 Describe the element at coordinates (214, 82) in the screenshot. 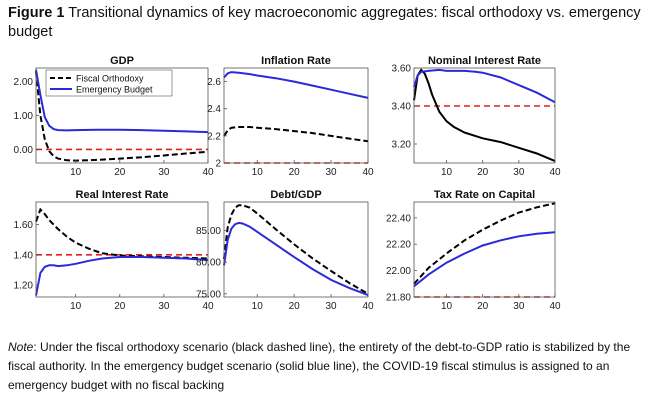

I see `y-tick-label: 2.6` at that location.